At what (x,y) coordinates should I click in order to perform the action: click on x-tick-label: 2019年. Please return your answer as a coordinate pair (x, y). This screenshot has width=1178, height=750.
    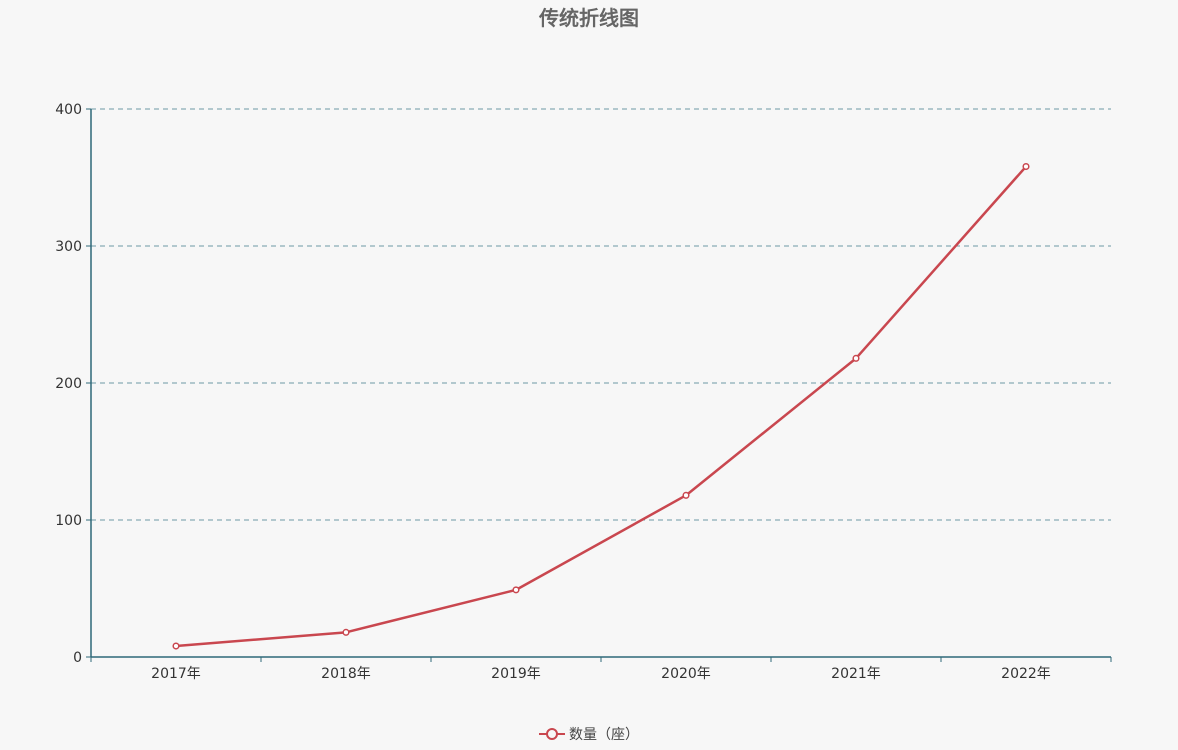
    Looking at the image, I should click on (516, 674).